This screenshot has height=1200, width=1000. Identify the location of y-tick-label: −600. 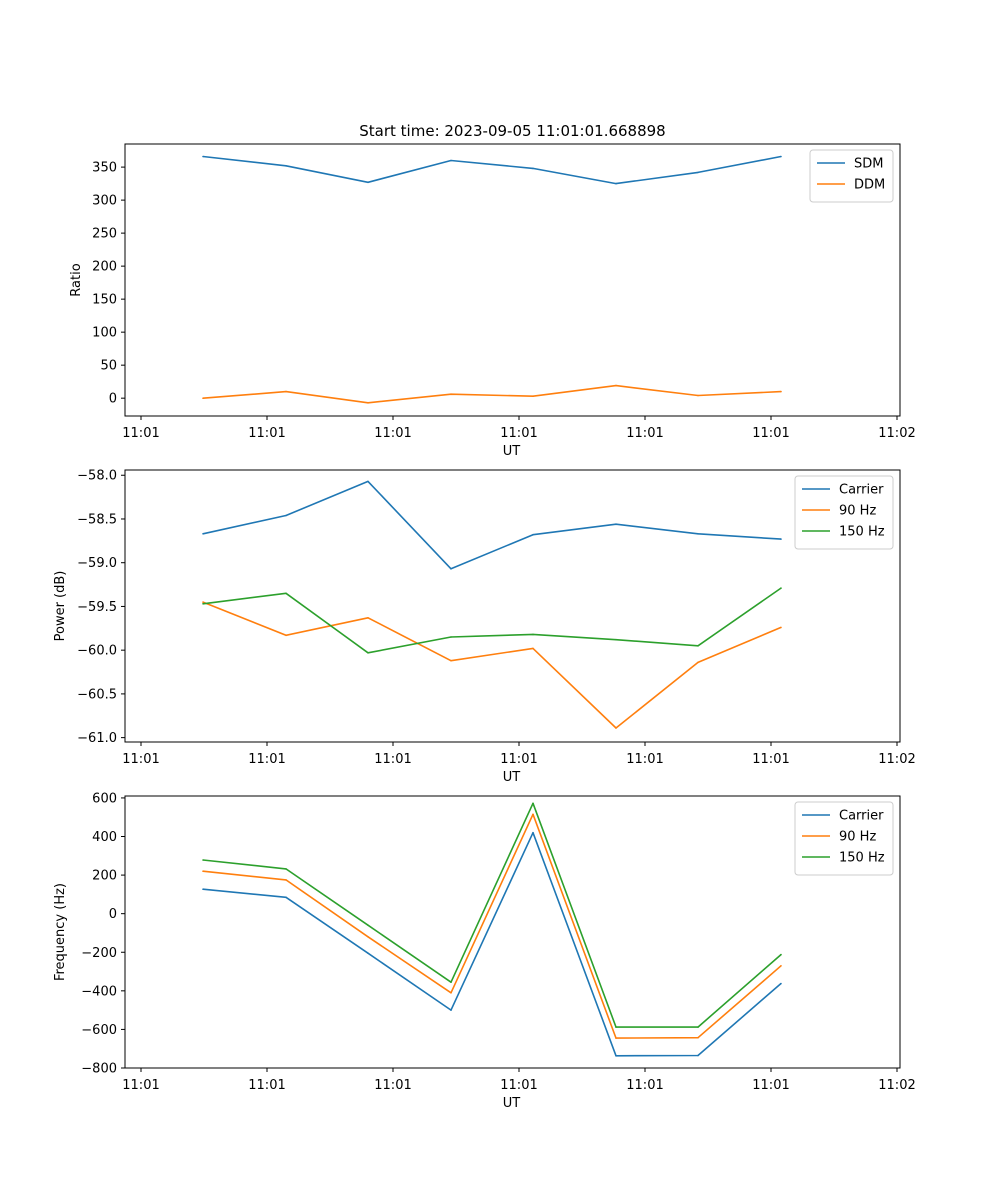
(99, 1030).